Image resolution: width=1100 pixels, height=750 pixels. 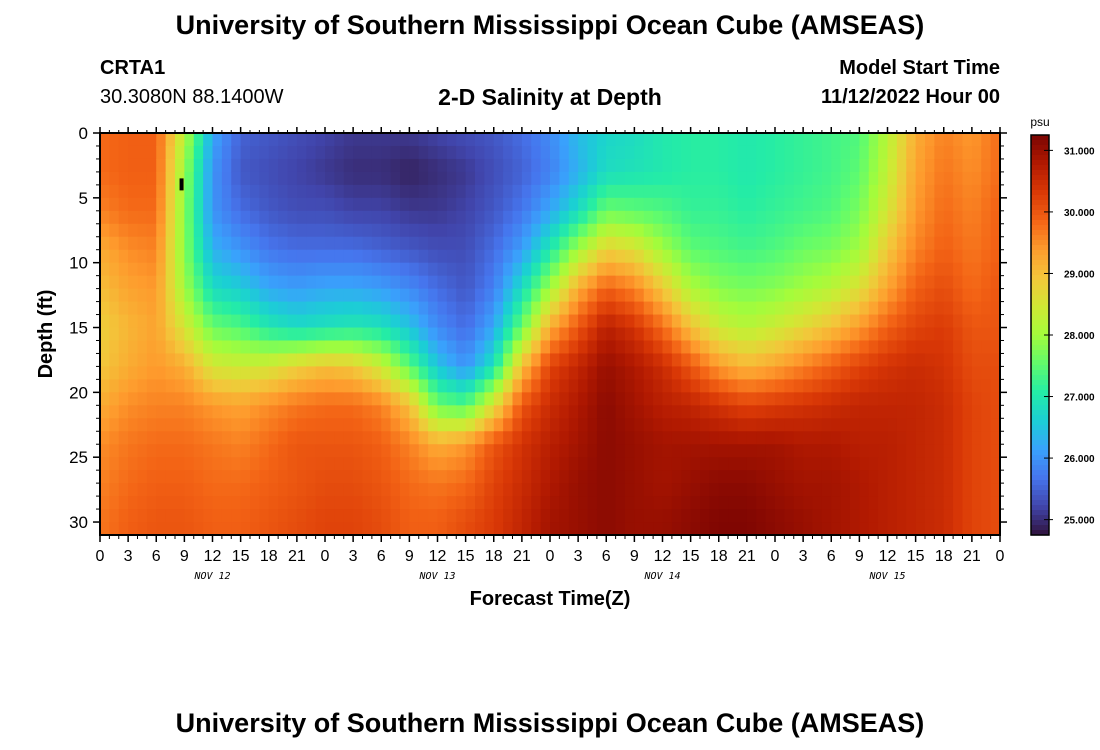 What do you see at coordinates (100, 556) in the screenshot?
I see `x-tick-label: 0` at bounding box center [100, 556].